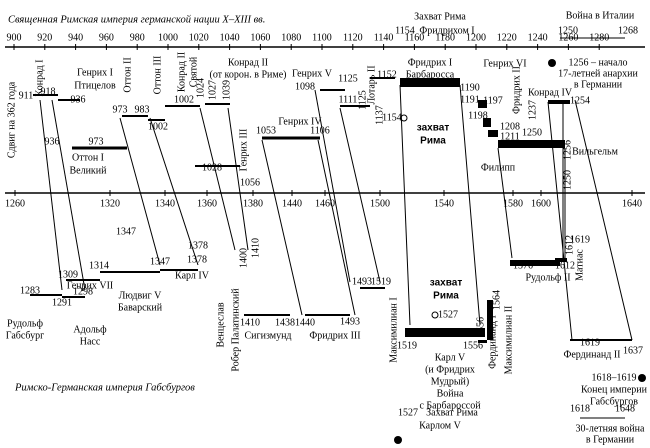  What do you see at coordinates (300, 121) in the screenshot?
I see `label: Генрих IV` at bounding box center [300, 121].